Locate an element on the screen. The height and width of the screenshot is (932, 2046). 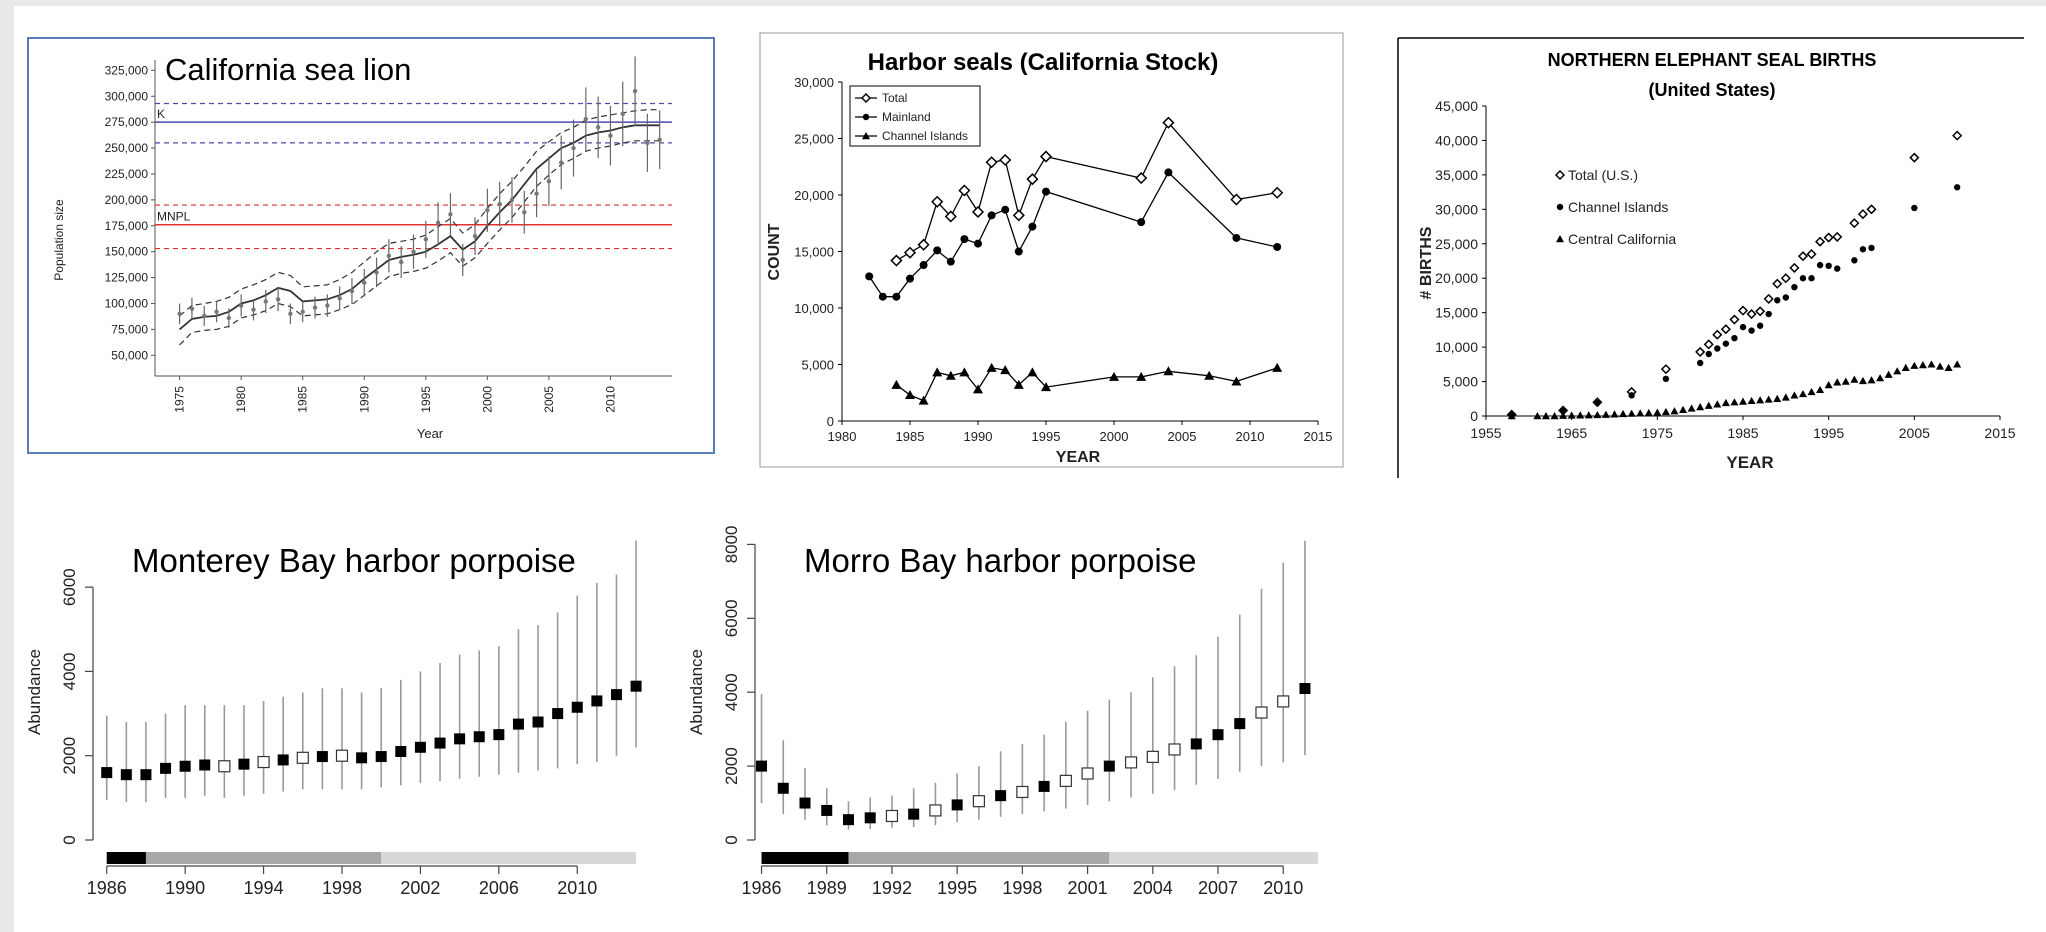
harbor-seal-legend-marker-mainland is located at coordinates (866, 117).